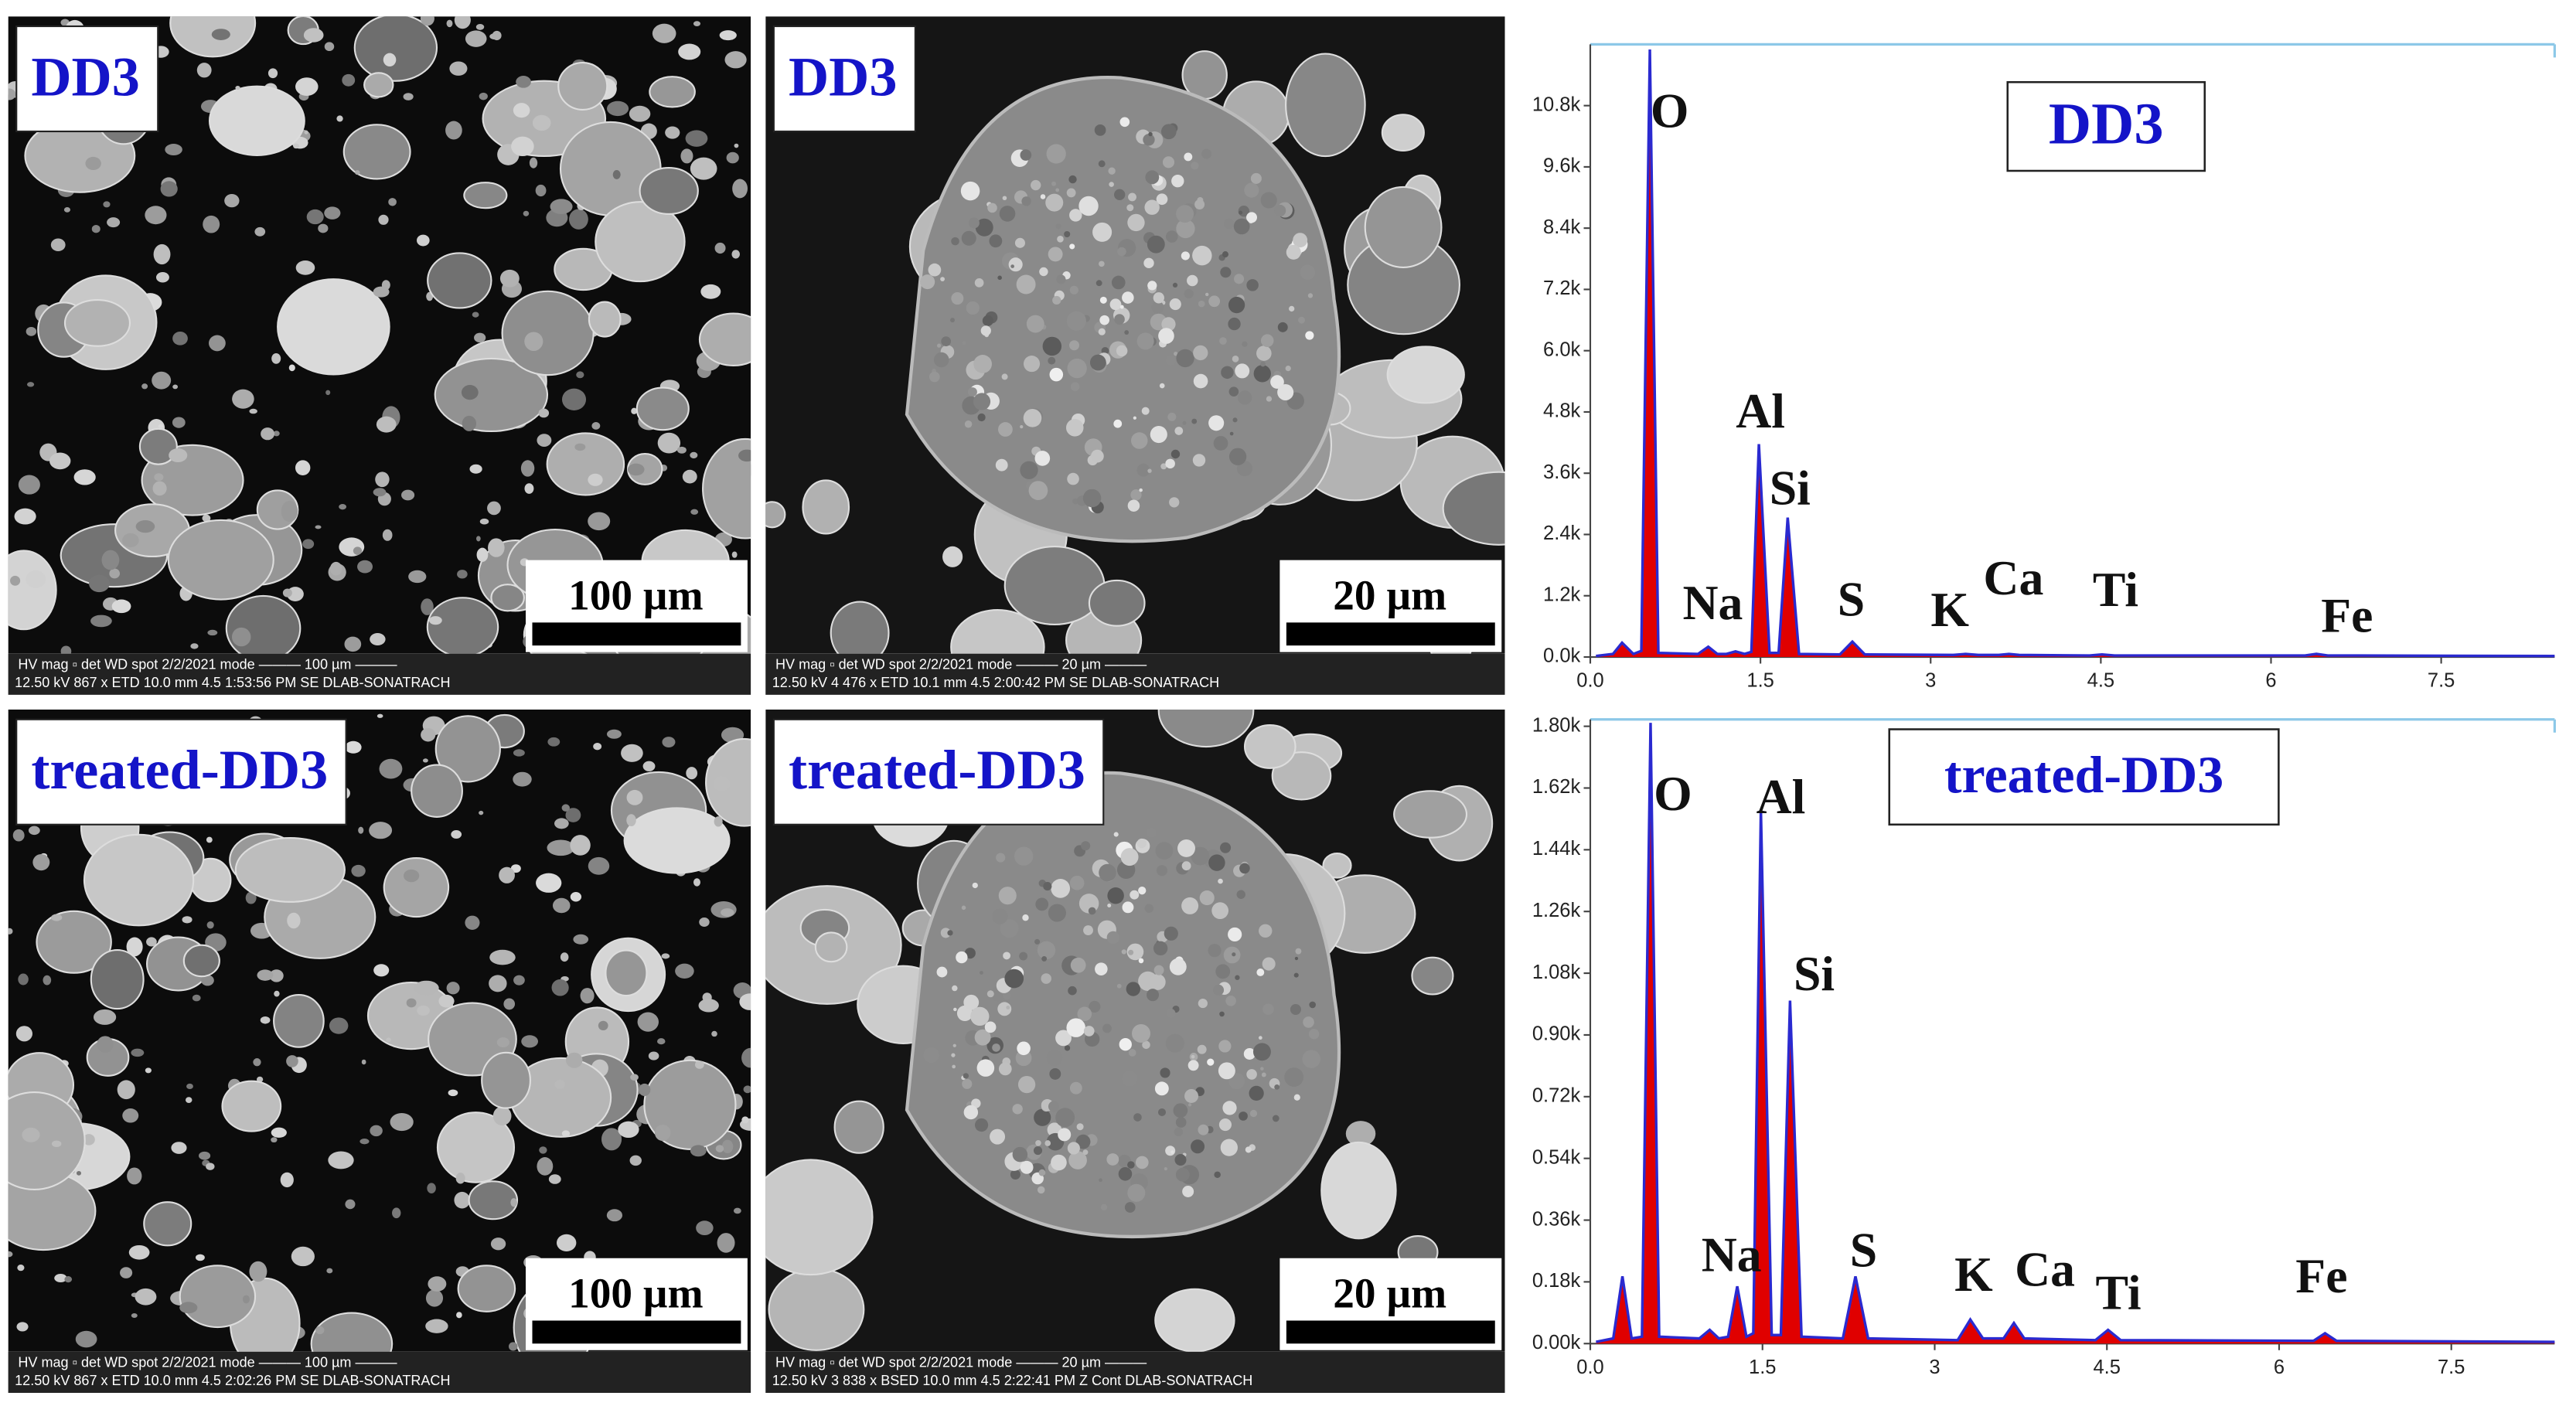 This screenshot has width=2576, height=1406. What do you see at coordinates (1556, 1096) in the screenshot?
I see `y-tick-label: 0.72k` at bounding box center [1556, 1096].